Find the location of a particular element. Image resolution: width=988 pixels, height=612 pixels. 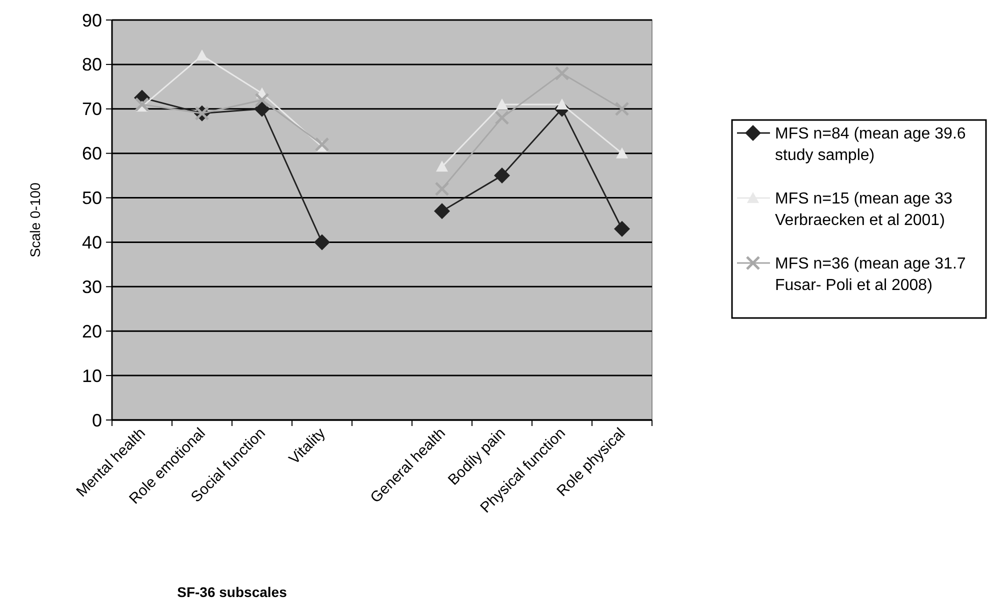

legend-label: MFS n=84 (mean age 39.6 study sample) is located at coordinates (870, 145).